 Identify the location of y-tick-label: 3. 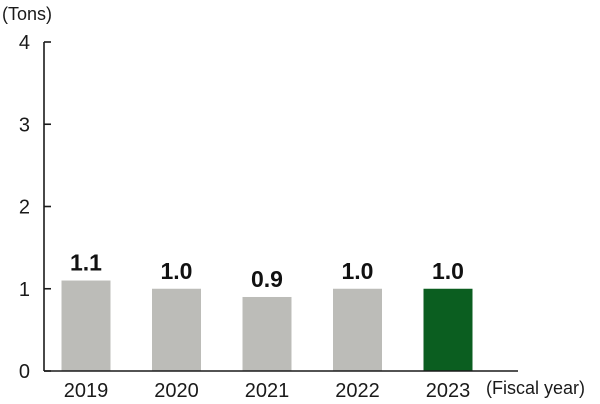
(24, 125).